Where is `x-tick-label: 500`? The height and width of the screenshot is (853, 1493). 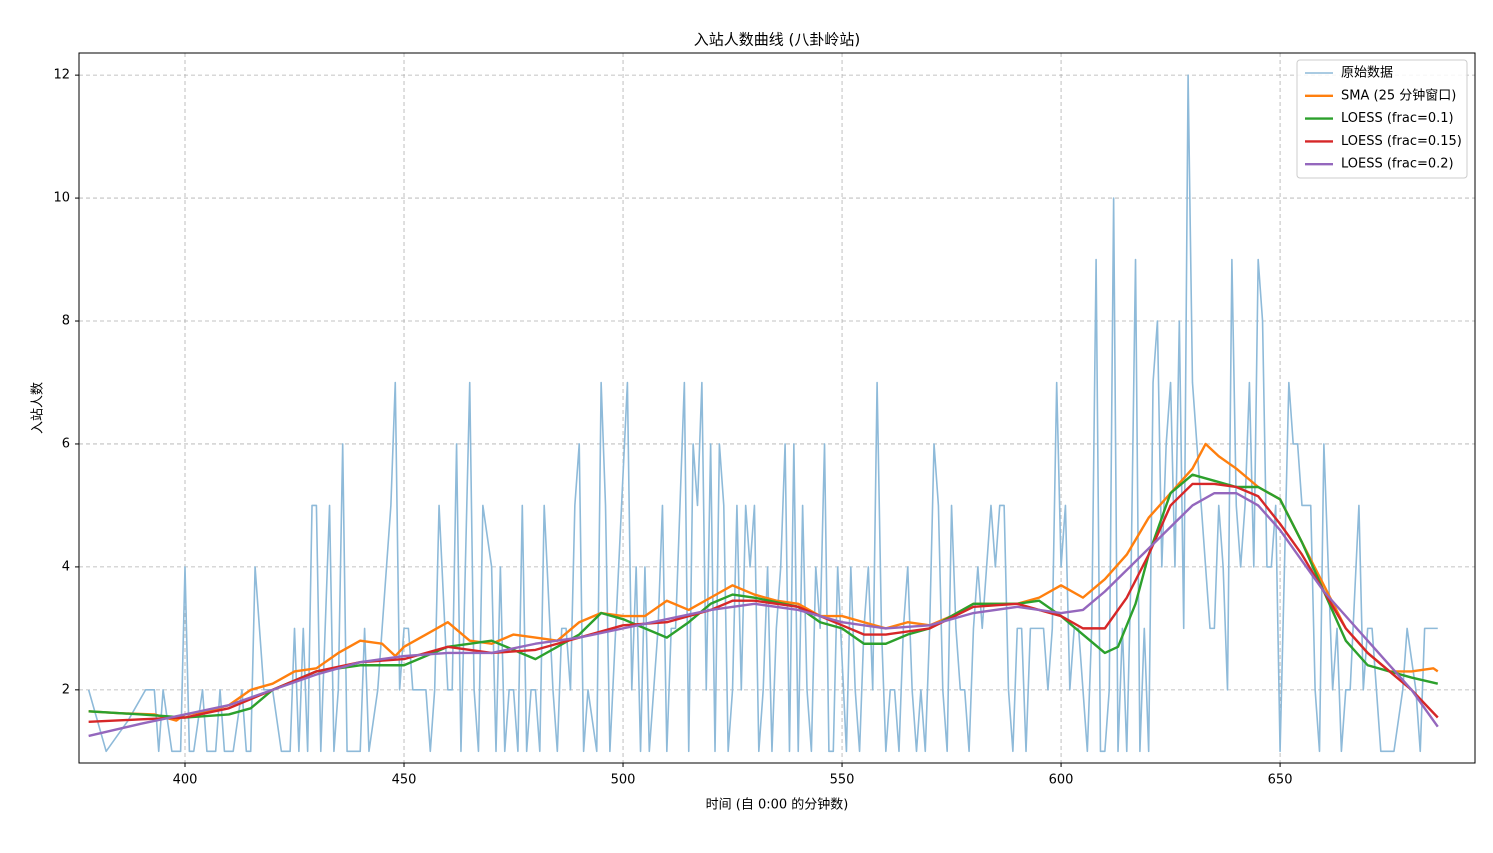 x-tick-label: 500 is located at coordinates (623, 780).